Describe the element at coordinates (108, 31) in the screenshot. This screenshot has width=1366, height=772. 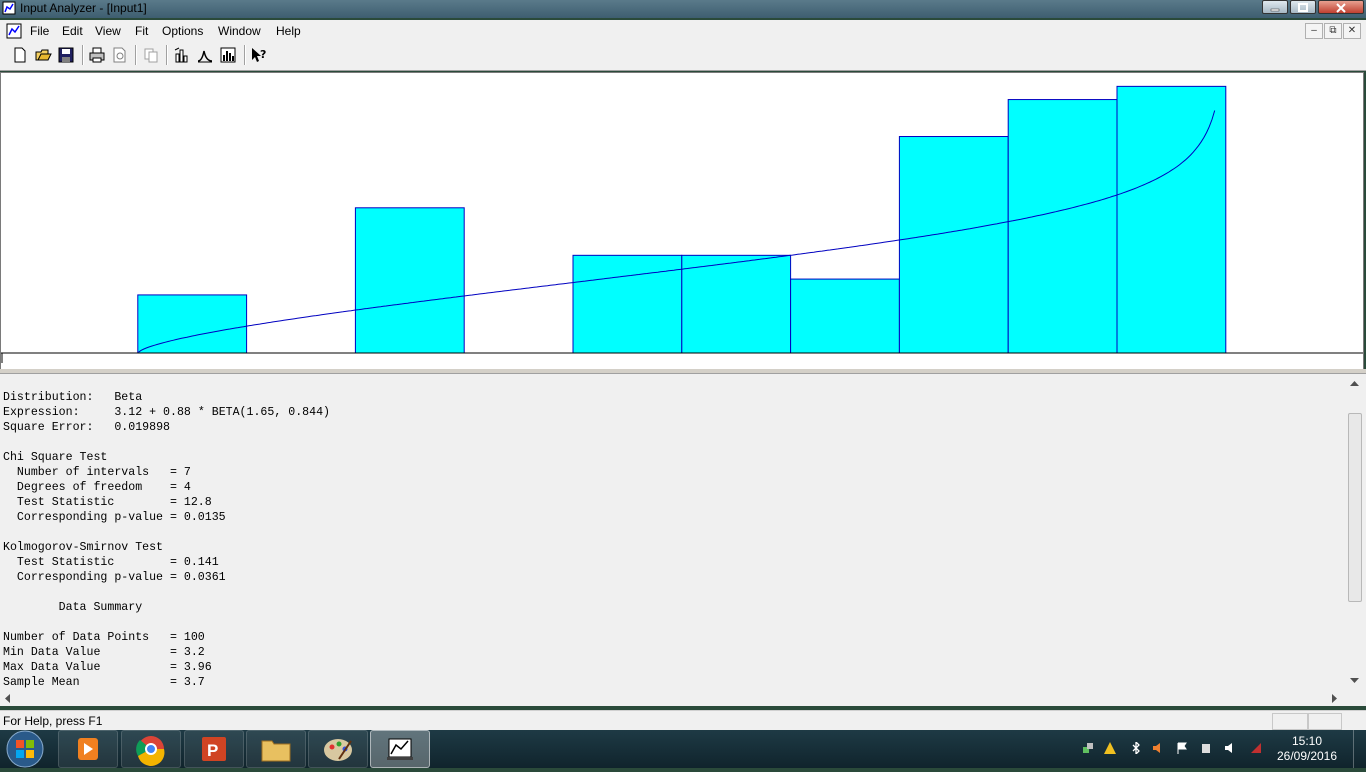
I see `menu-view: View` at that location.